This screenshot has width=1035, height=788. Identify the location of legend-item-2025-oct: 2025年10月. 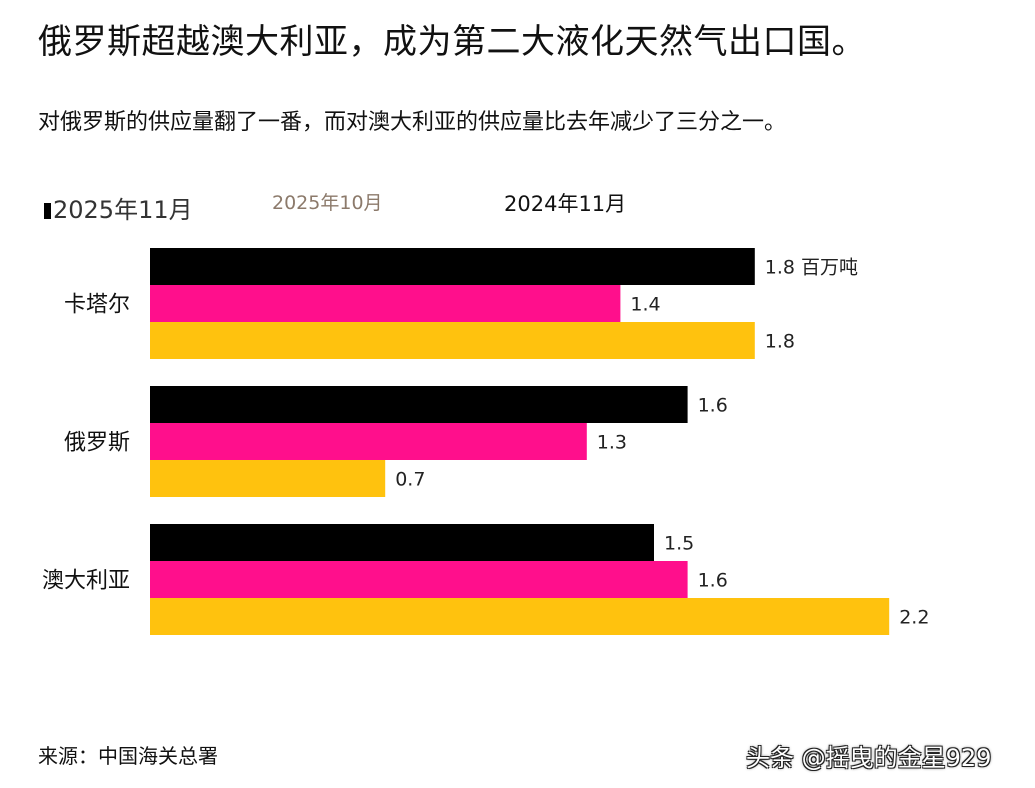
(327, 201).